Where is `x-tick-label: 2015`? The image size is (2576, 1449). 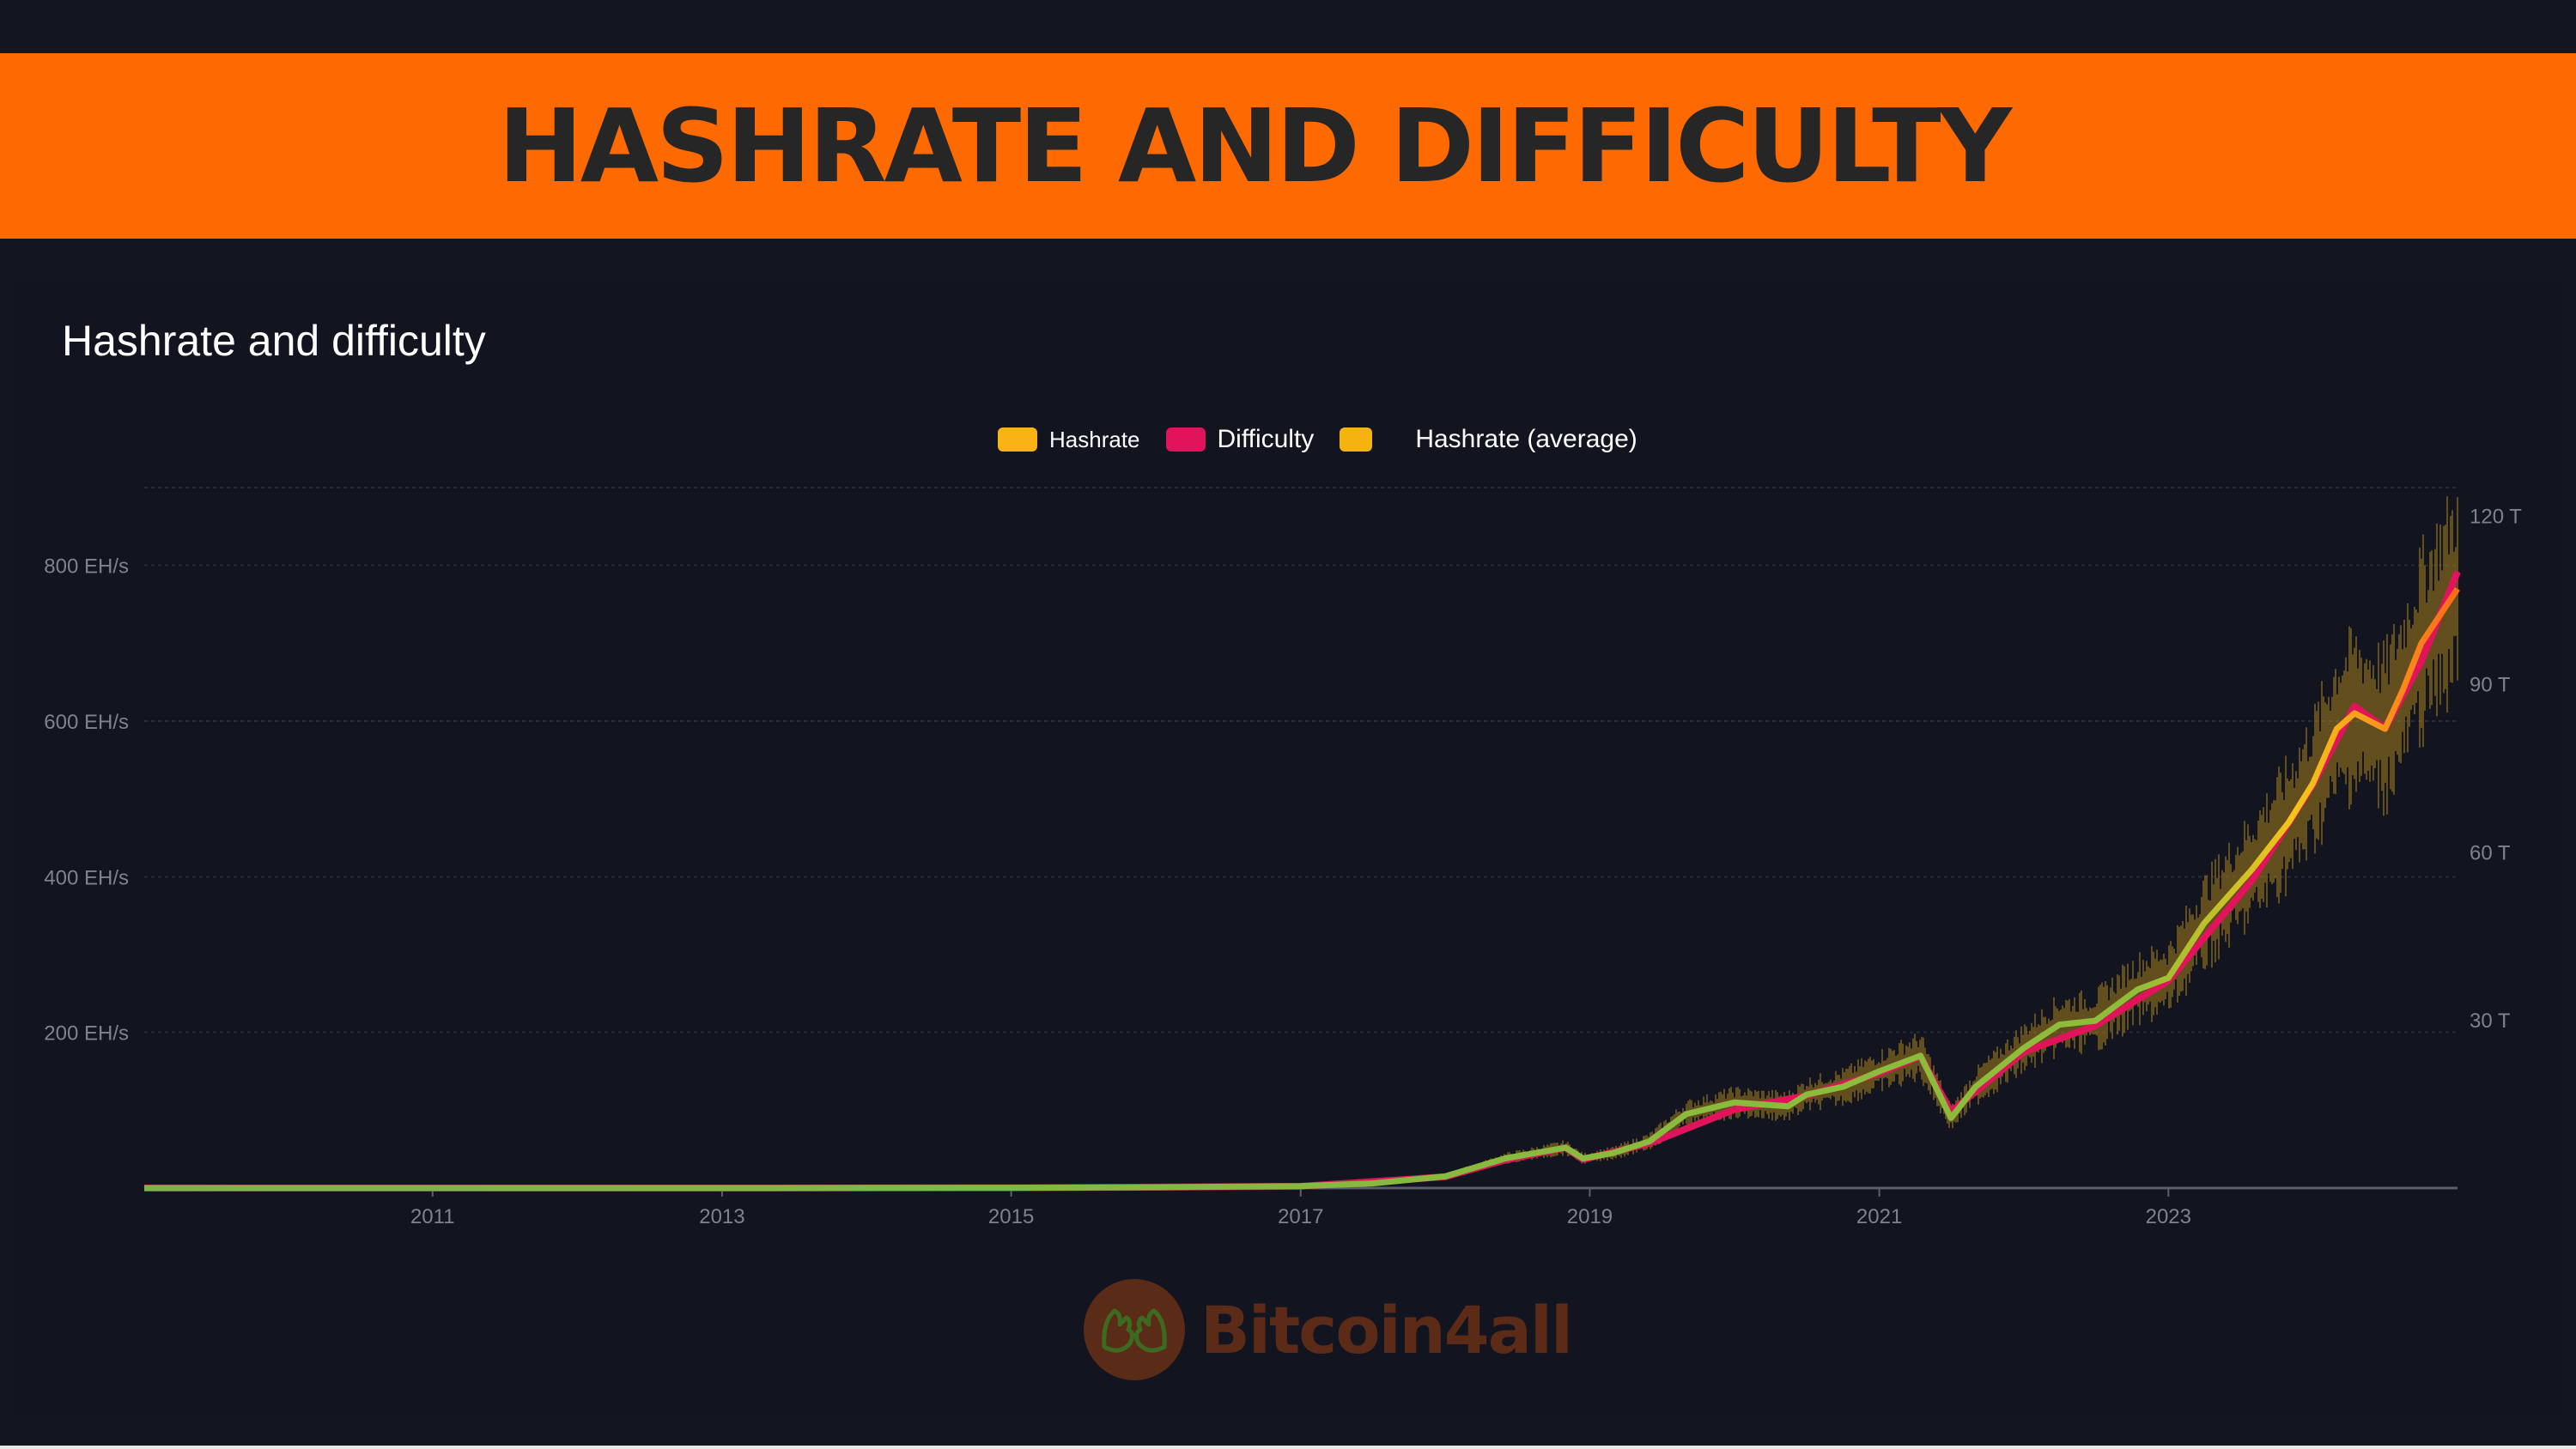 x-tick-label: 2015 is located at coordinates (1011, 1216).